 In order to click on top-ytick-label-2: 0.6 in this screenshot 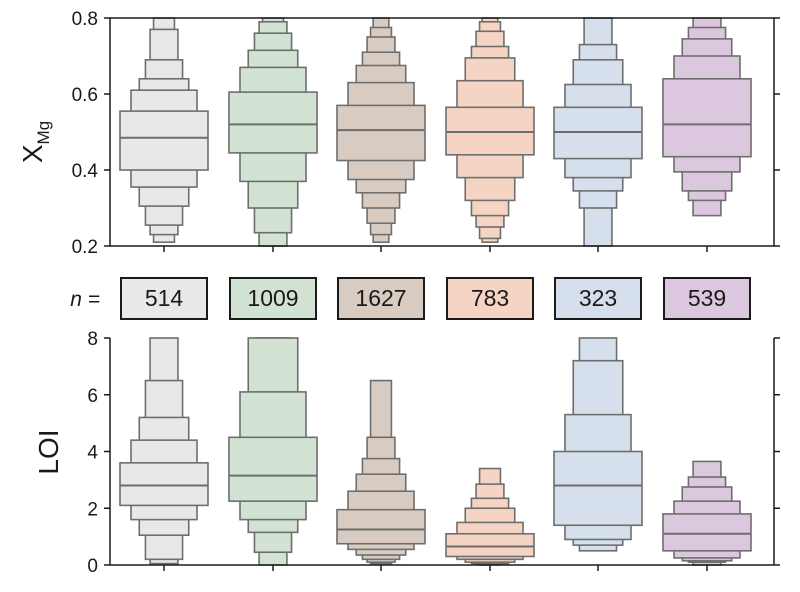, I will do `click(85, 95)`.